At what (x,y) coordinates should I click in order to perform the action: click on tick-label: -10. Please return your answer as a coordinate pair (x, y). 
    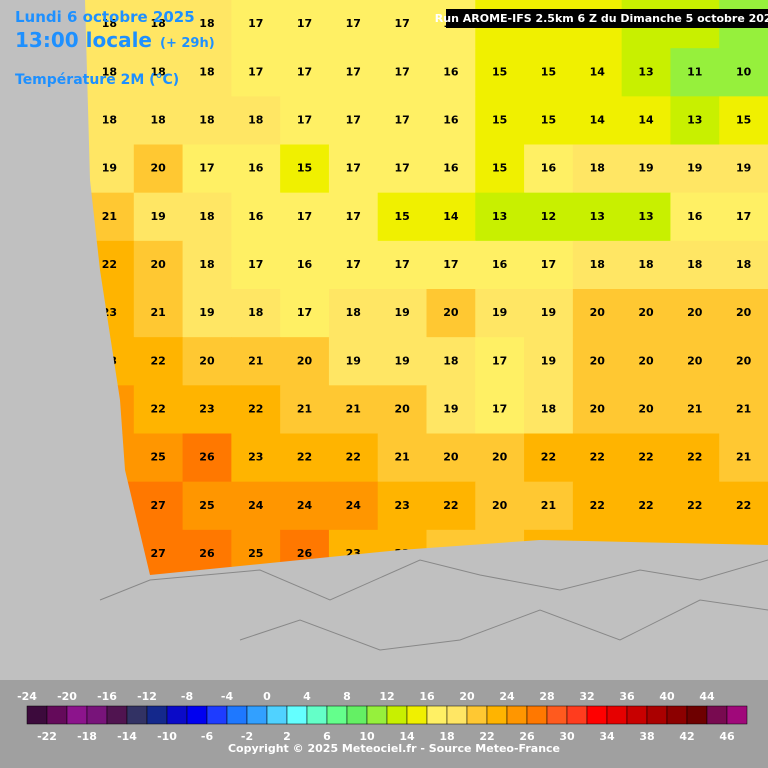
    Looking at the image, I should click on (167, 736).